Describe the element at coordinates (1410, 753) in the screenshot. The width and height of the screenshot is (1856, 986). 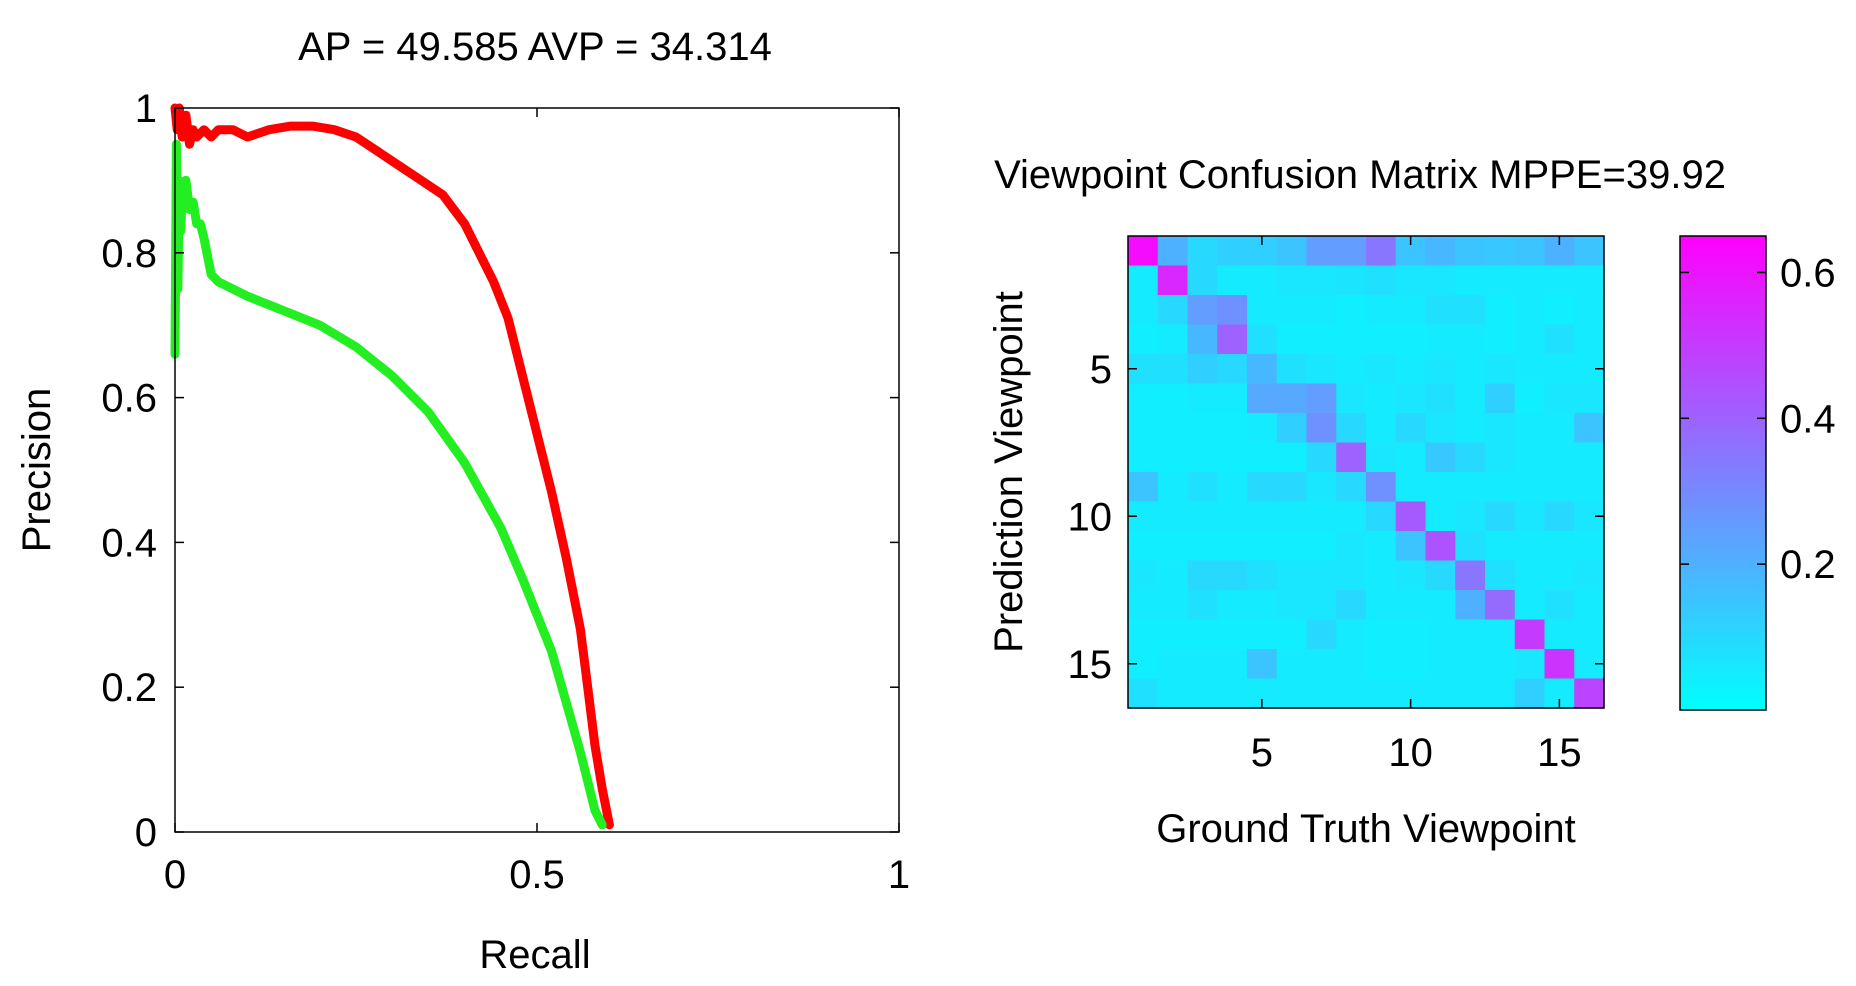
I see `cm-x-tick-label: 10` at that location.